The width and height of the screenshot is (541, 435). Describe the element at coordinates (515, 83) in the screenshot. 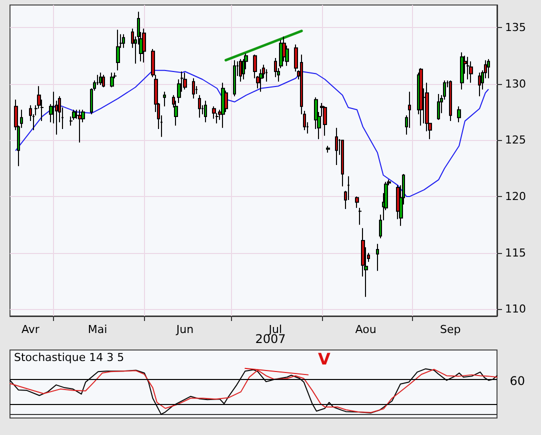

I see `y-tick-label: 130` at that location.